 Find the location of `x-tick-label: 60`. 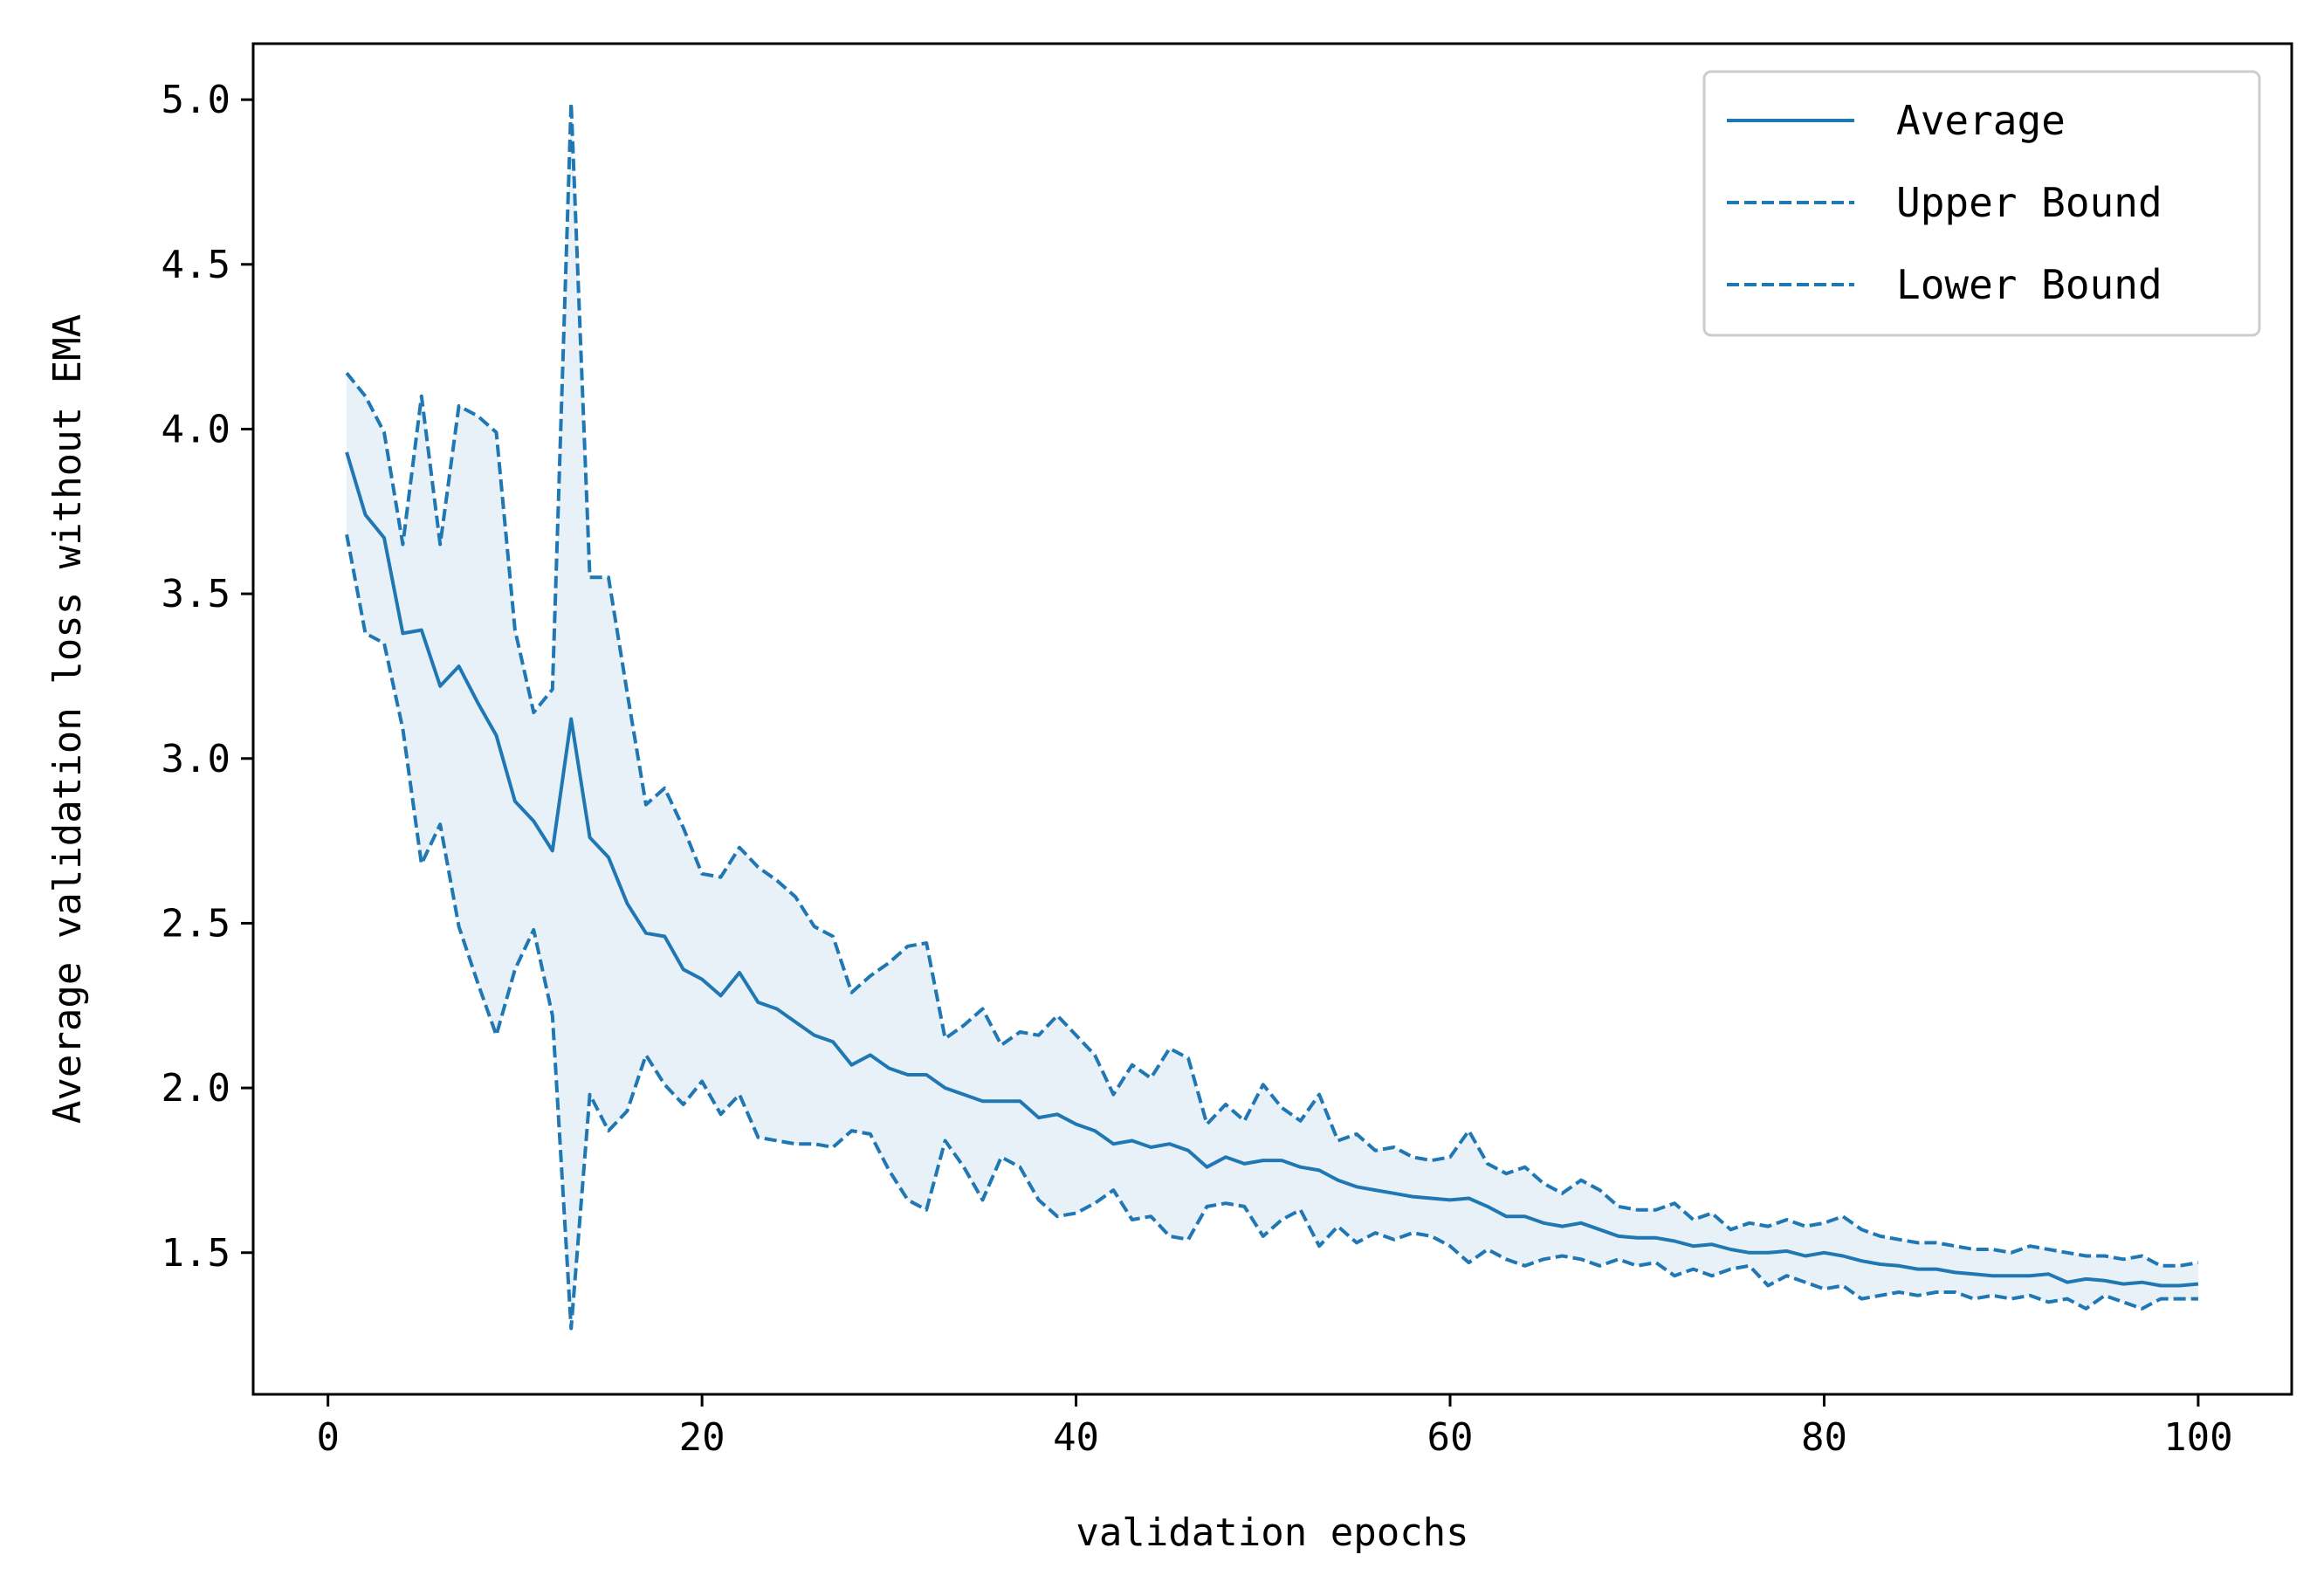

x-tick-label: 60 is located at coordinates (1450, 1438).